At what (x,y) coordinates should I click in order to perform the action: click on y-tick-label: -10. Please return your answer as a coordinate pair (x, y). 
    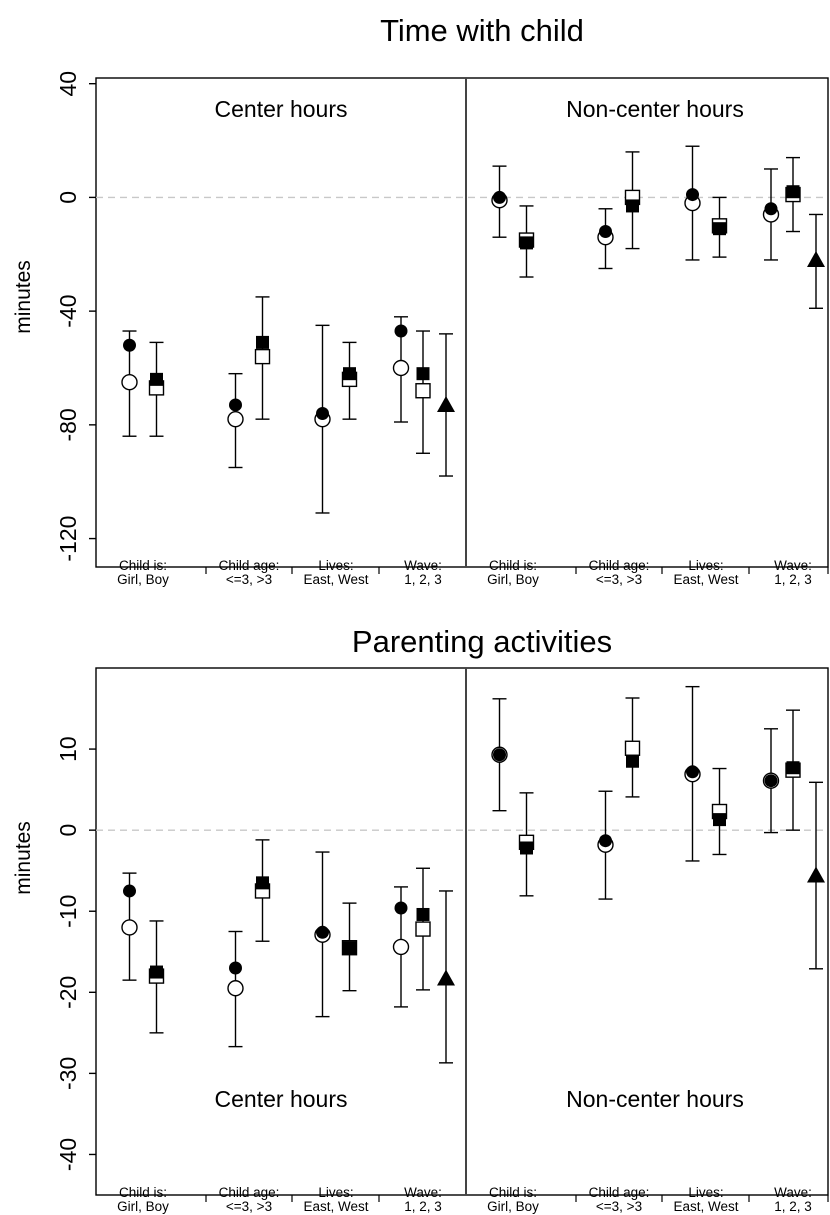
    Looking at the image, I should click on (68, 911).